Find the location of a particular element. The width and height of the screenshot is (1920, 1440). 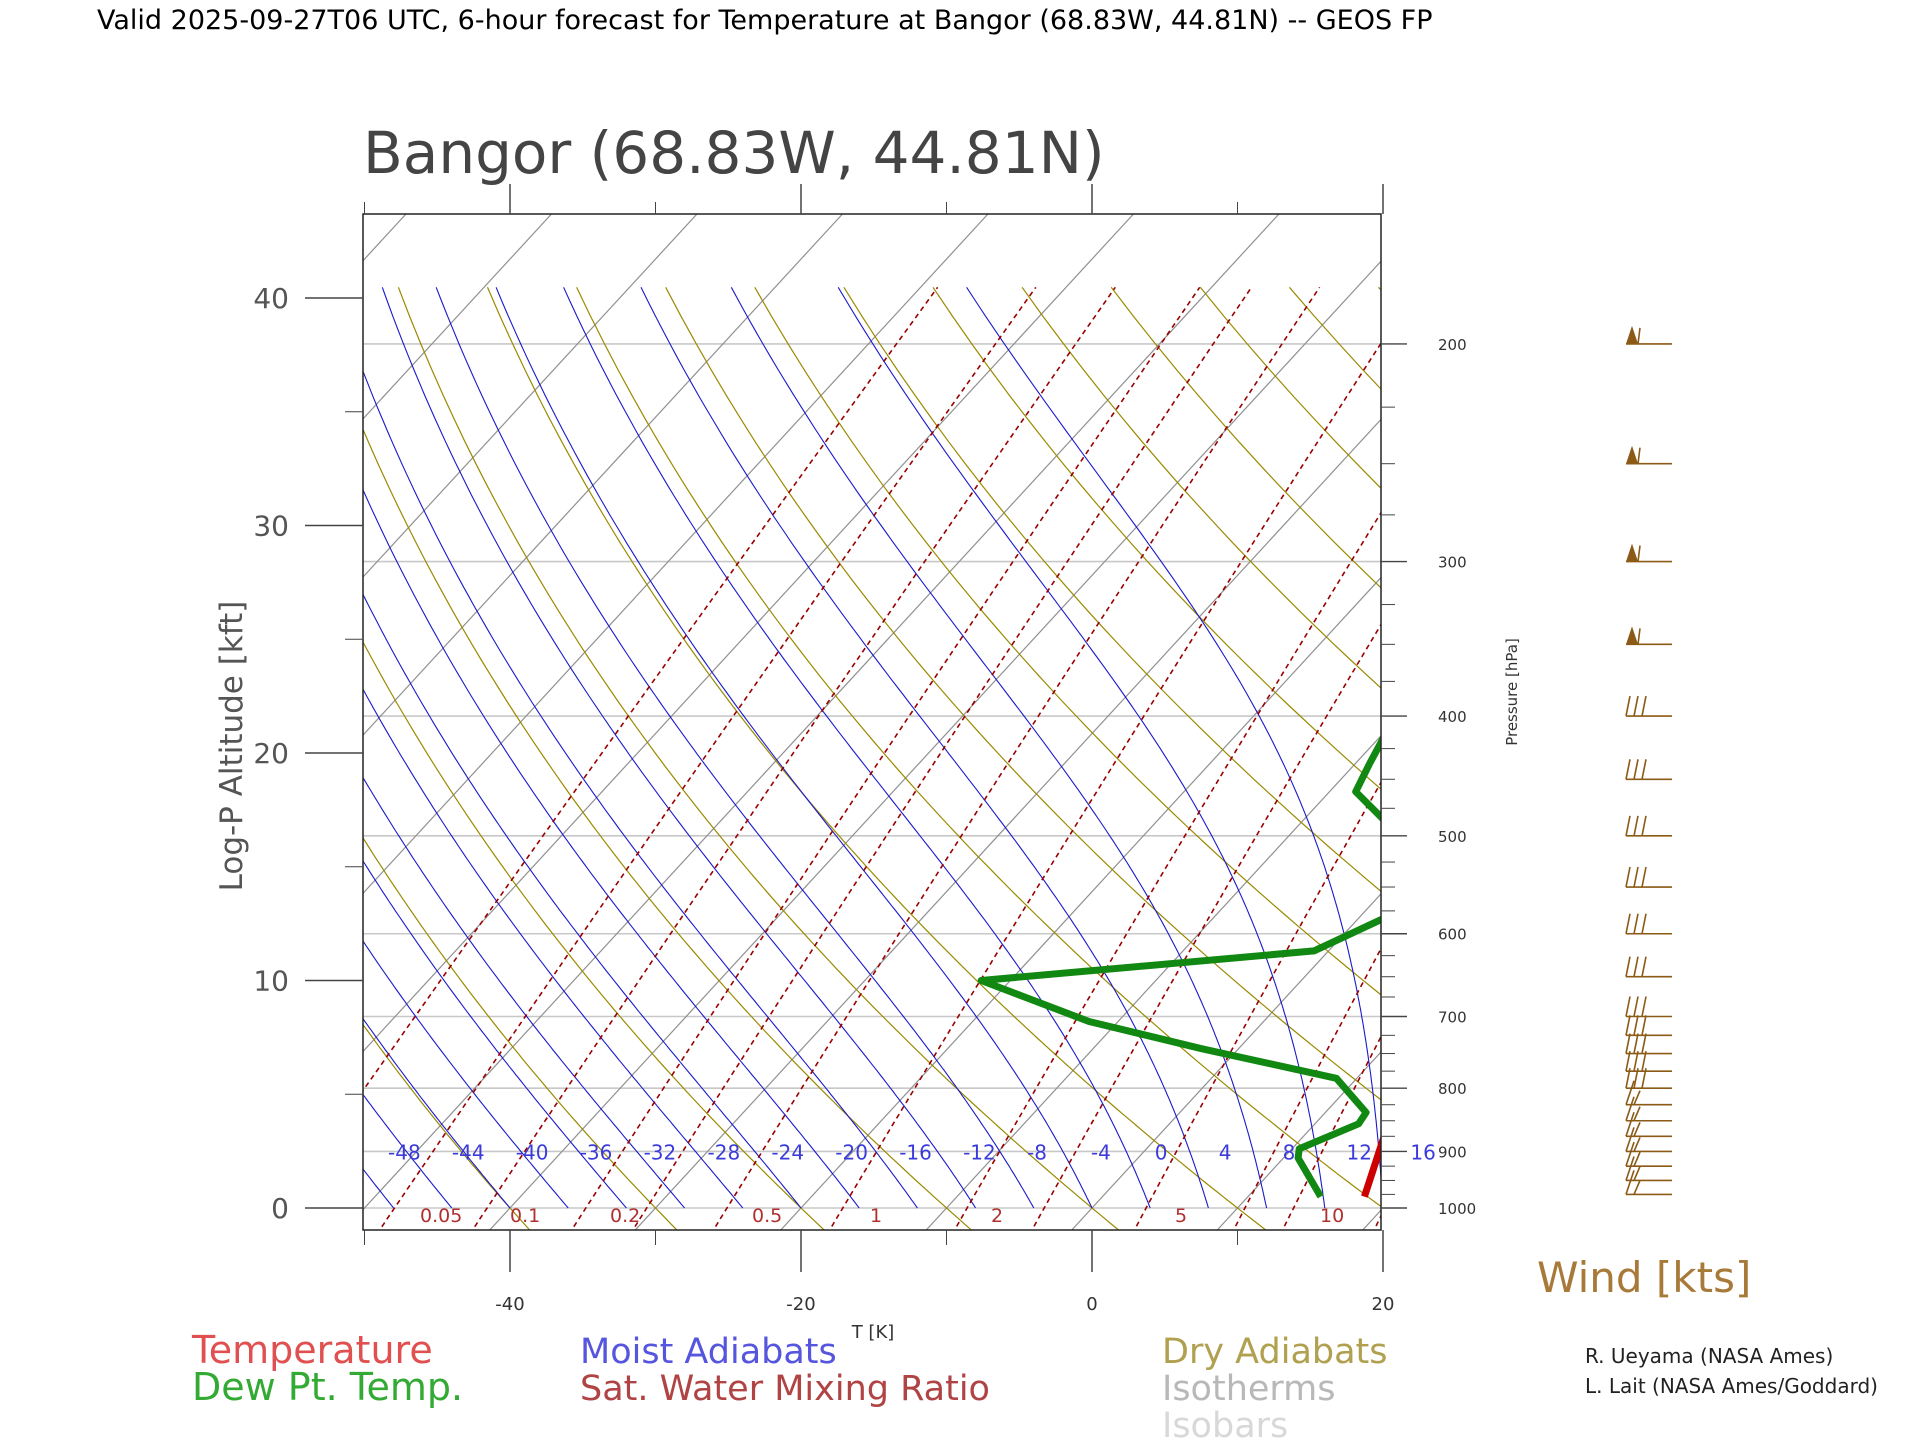

y-tick-label: 30 is located at coordinates (271, 526).